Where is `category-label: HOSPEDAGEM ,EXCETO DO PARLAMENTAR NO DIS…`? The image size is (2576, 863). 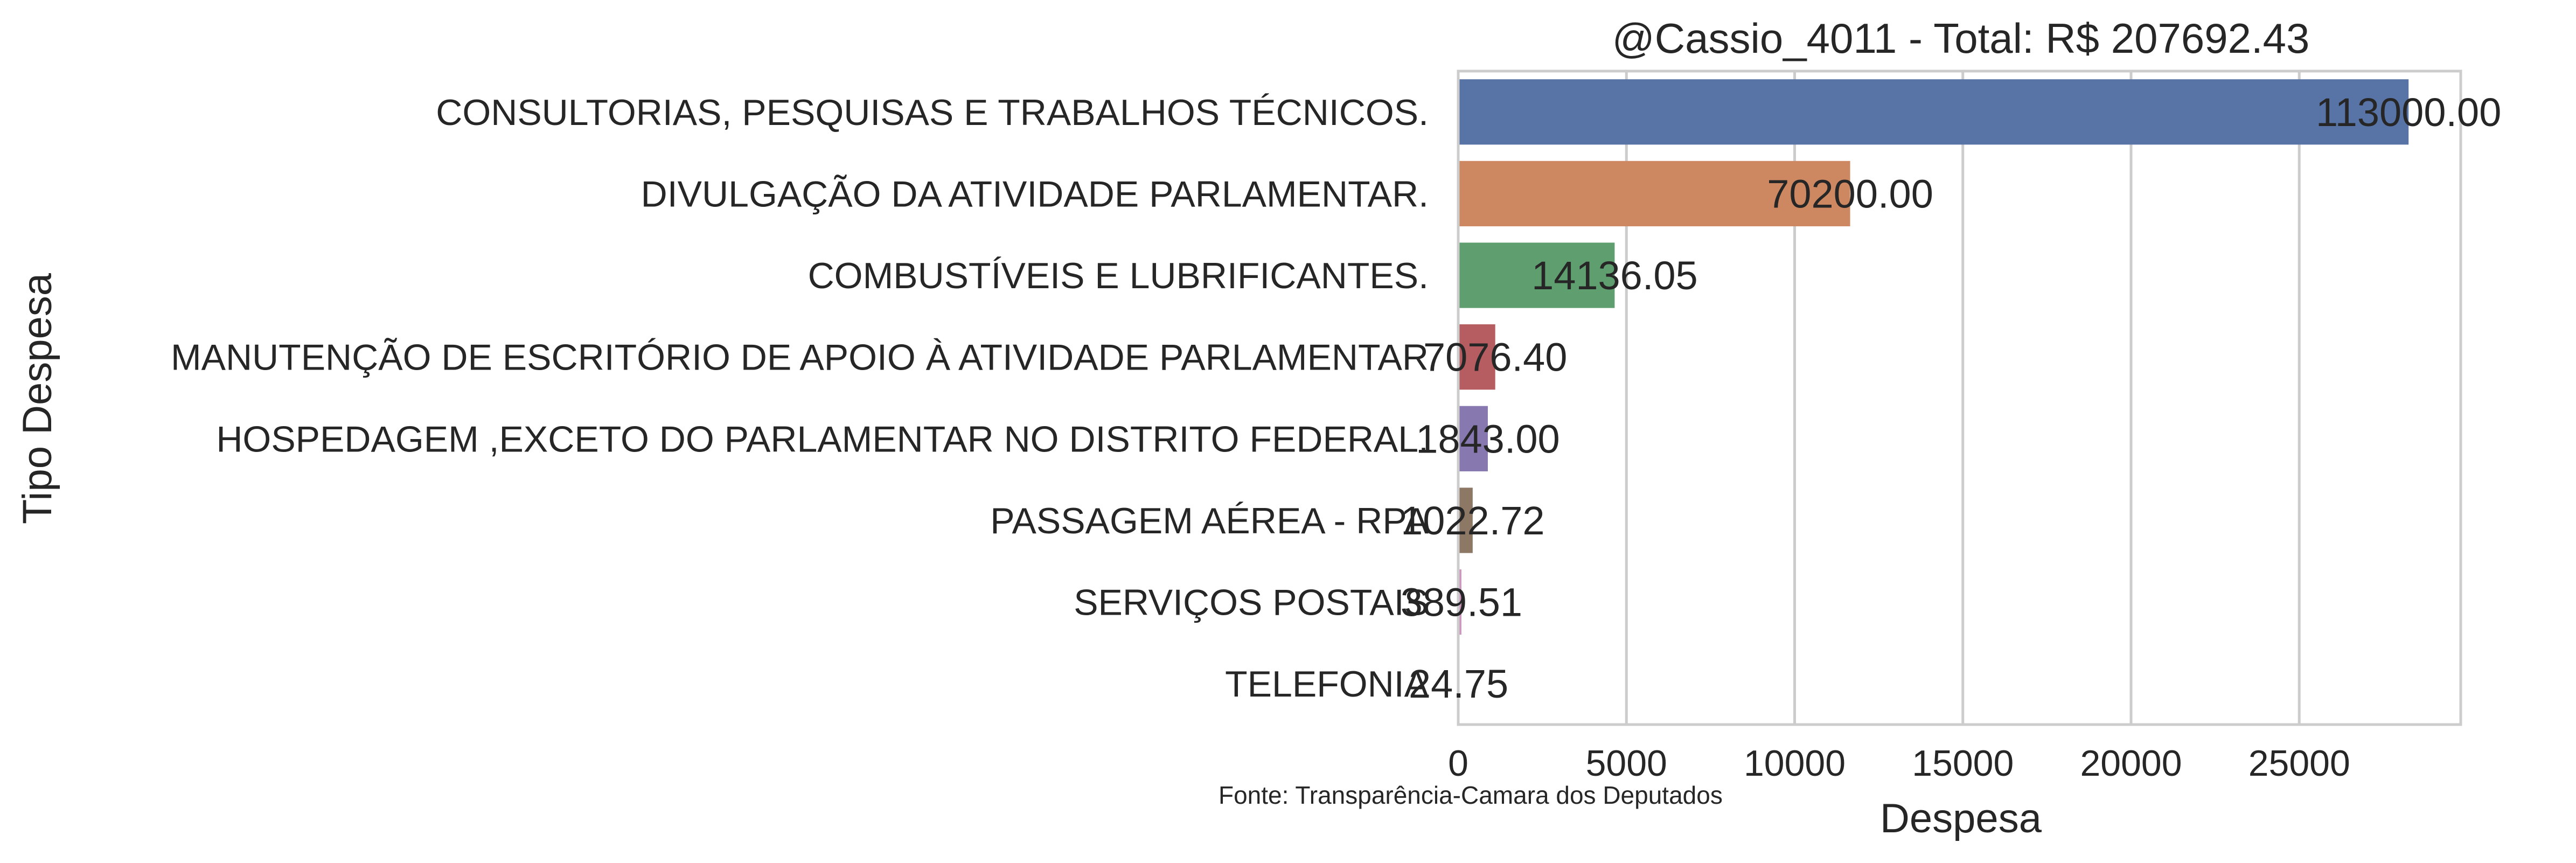 category-label: HOSPEDAGEM ,EXCETO DO PARLAMENTAR NO DIS… is located at coordinates (823, 439).